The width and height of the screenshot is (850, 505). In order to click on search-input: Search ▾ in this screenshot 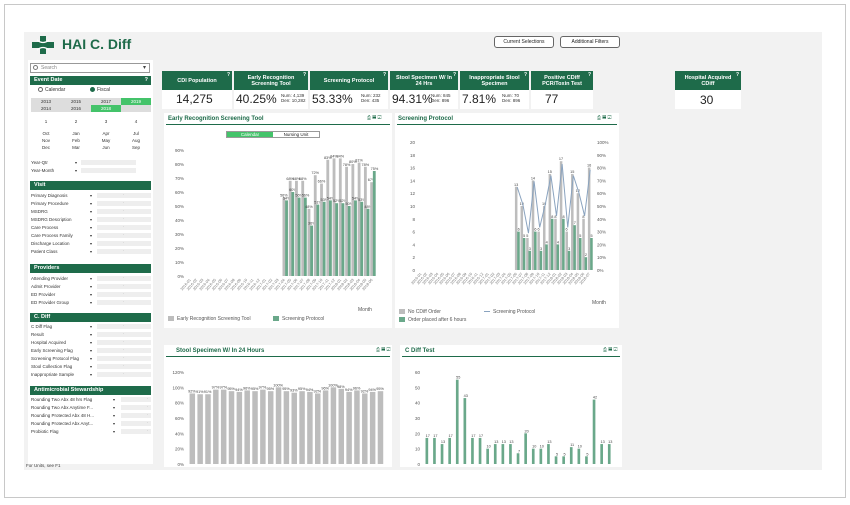, I will do `click(90, 68)`.